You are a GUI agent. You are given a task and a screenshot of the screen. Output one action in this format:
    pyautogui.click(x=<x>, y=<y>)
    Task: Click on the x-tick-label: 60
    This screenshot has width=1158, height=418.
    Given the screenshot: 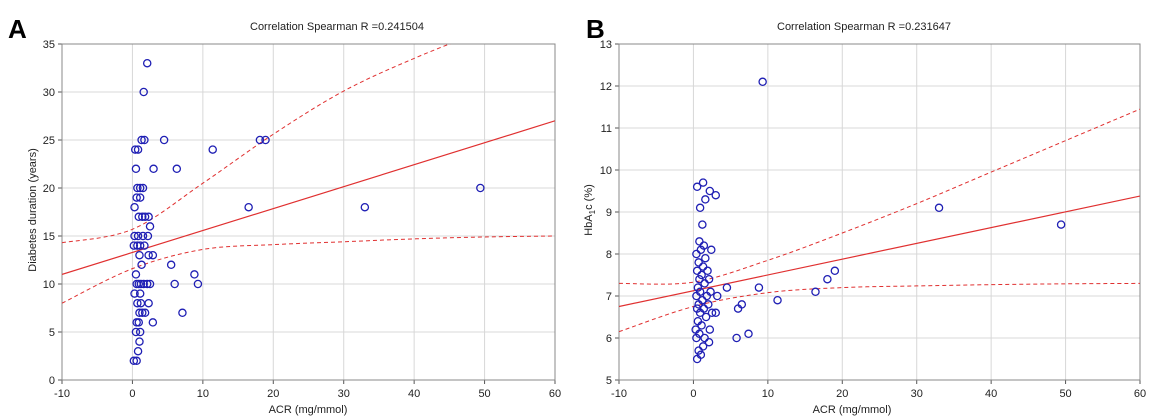 What is the action you would take?
    pyautogui.click(x=555, y=394)
    